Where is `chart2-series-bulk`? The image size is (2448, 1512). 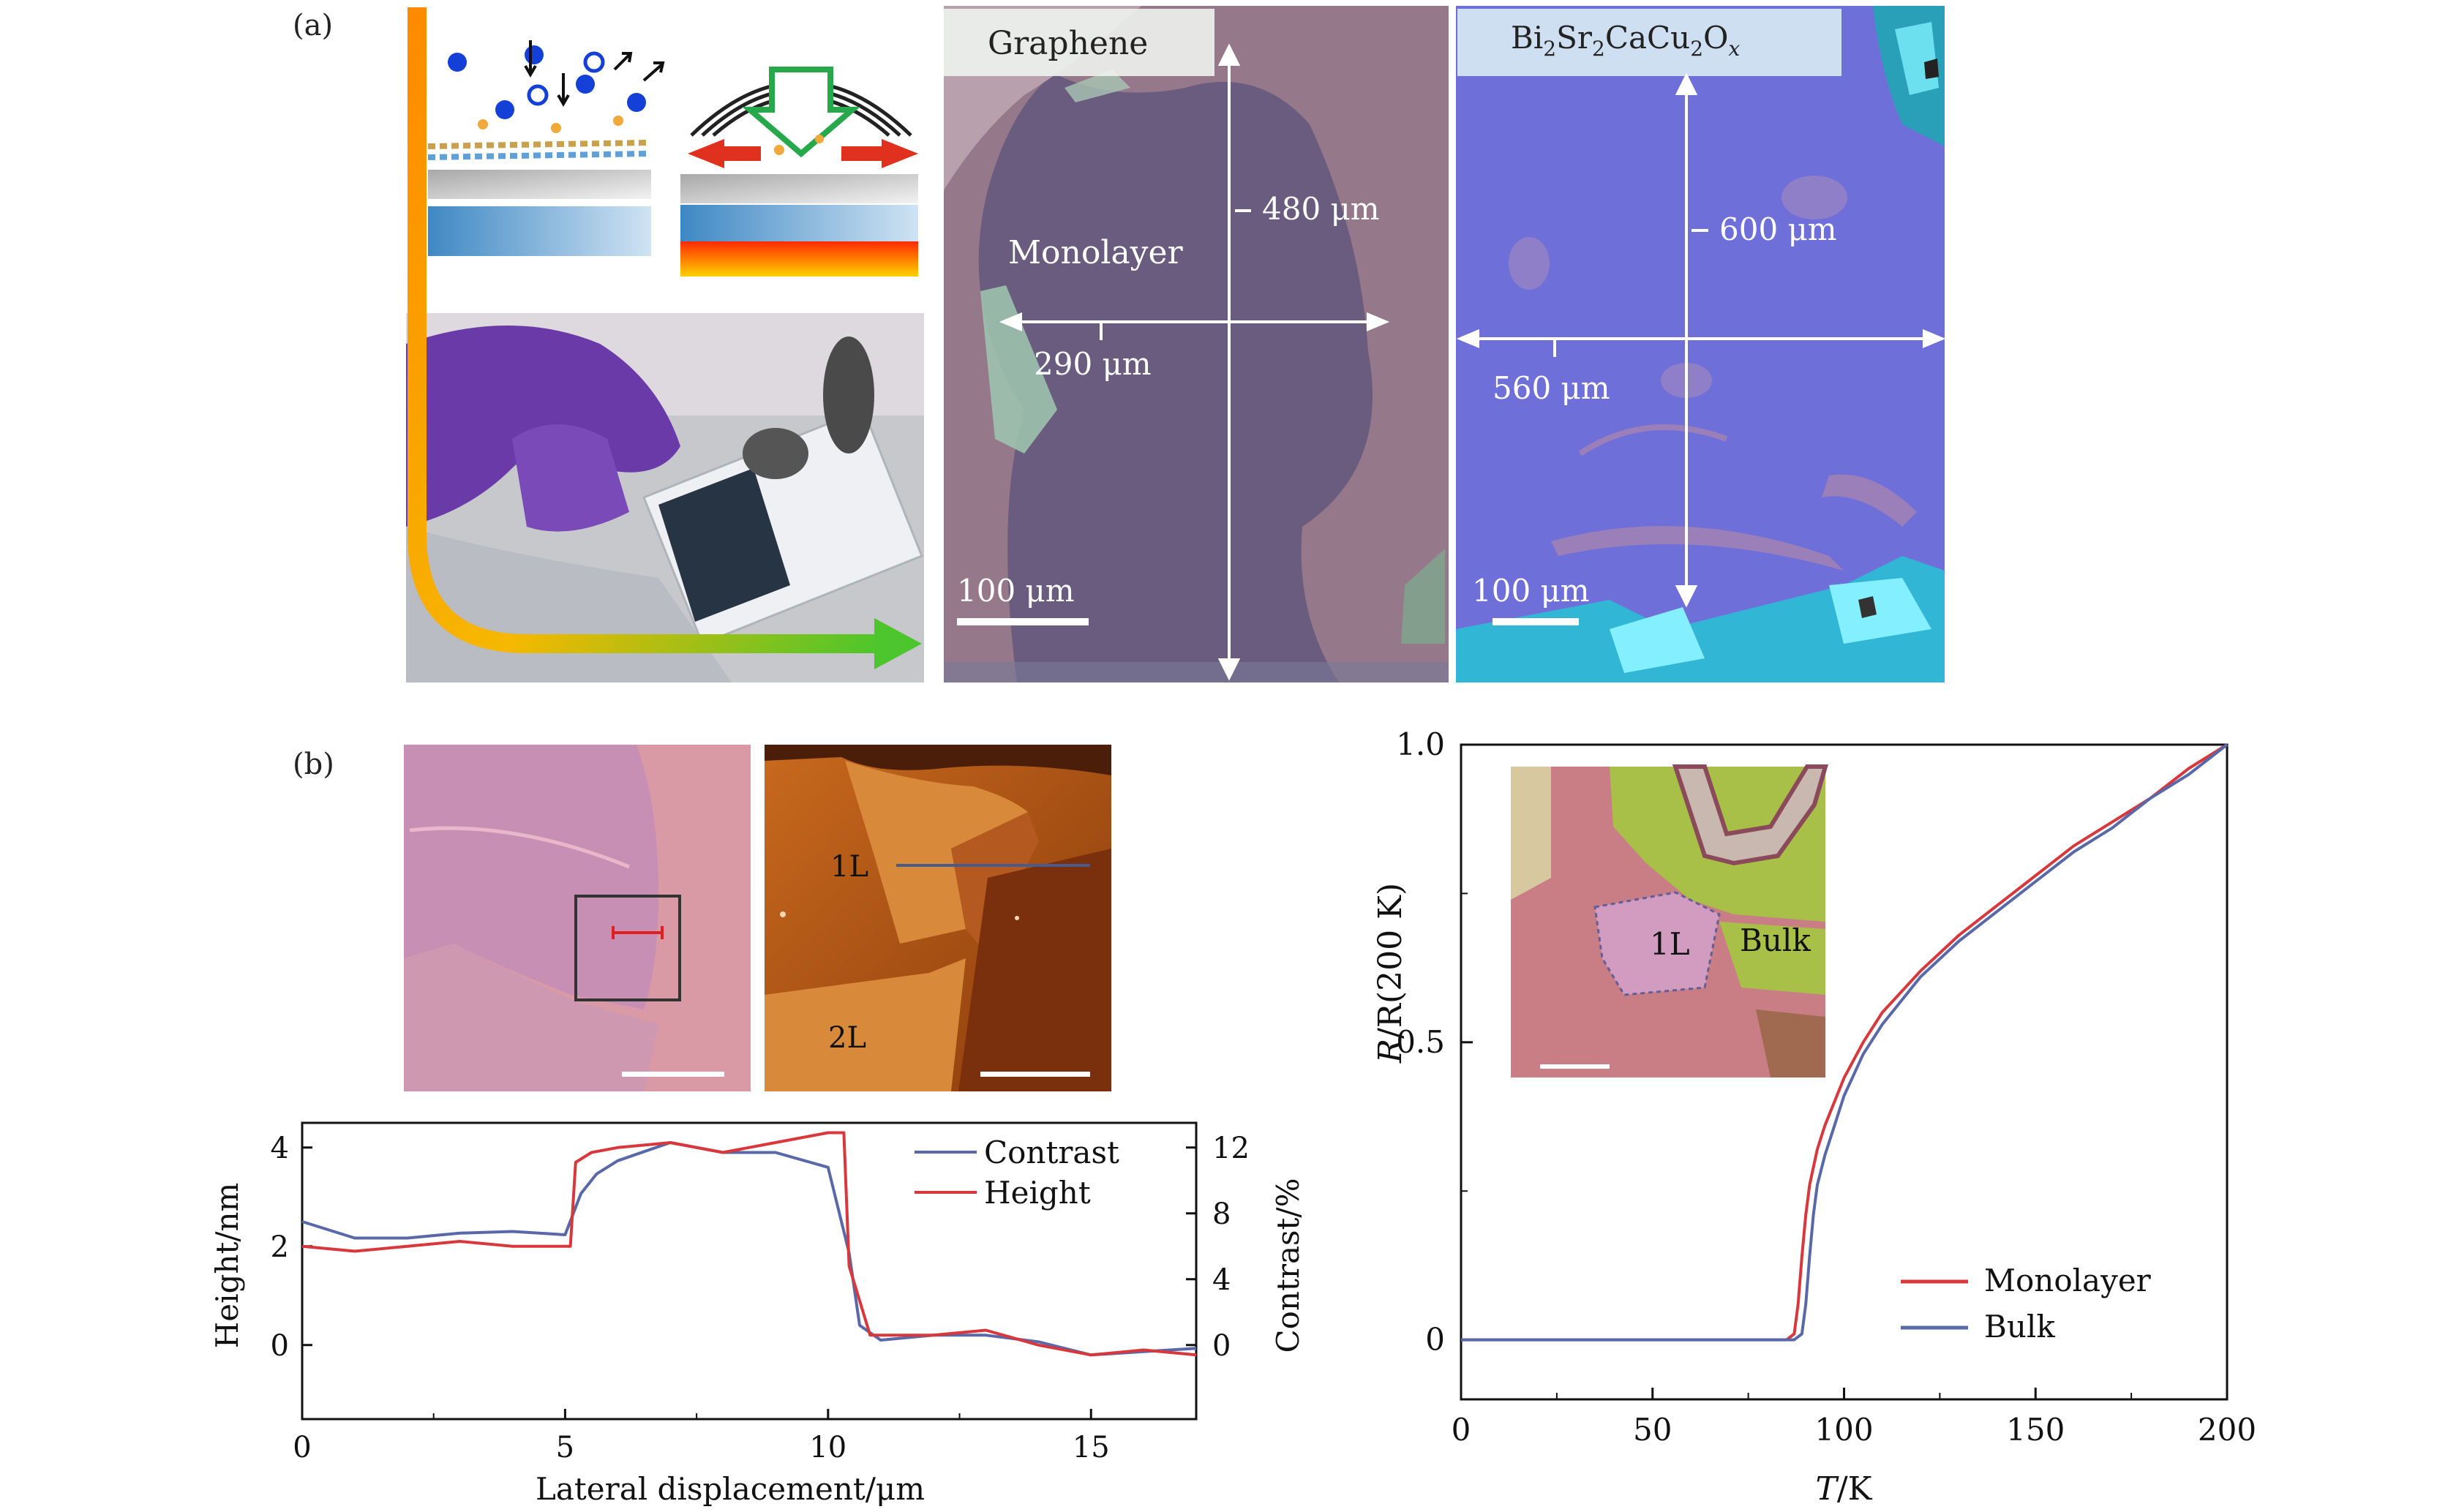 chart2-series-bulk is located at coordinates (1845, 1043).